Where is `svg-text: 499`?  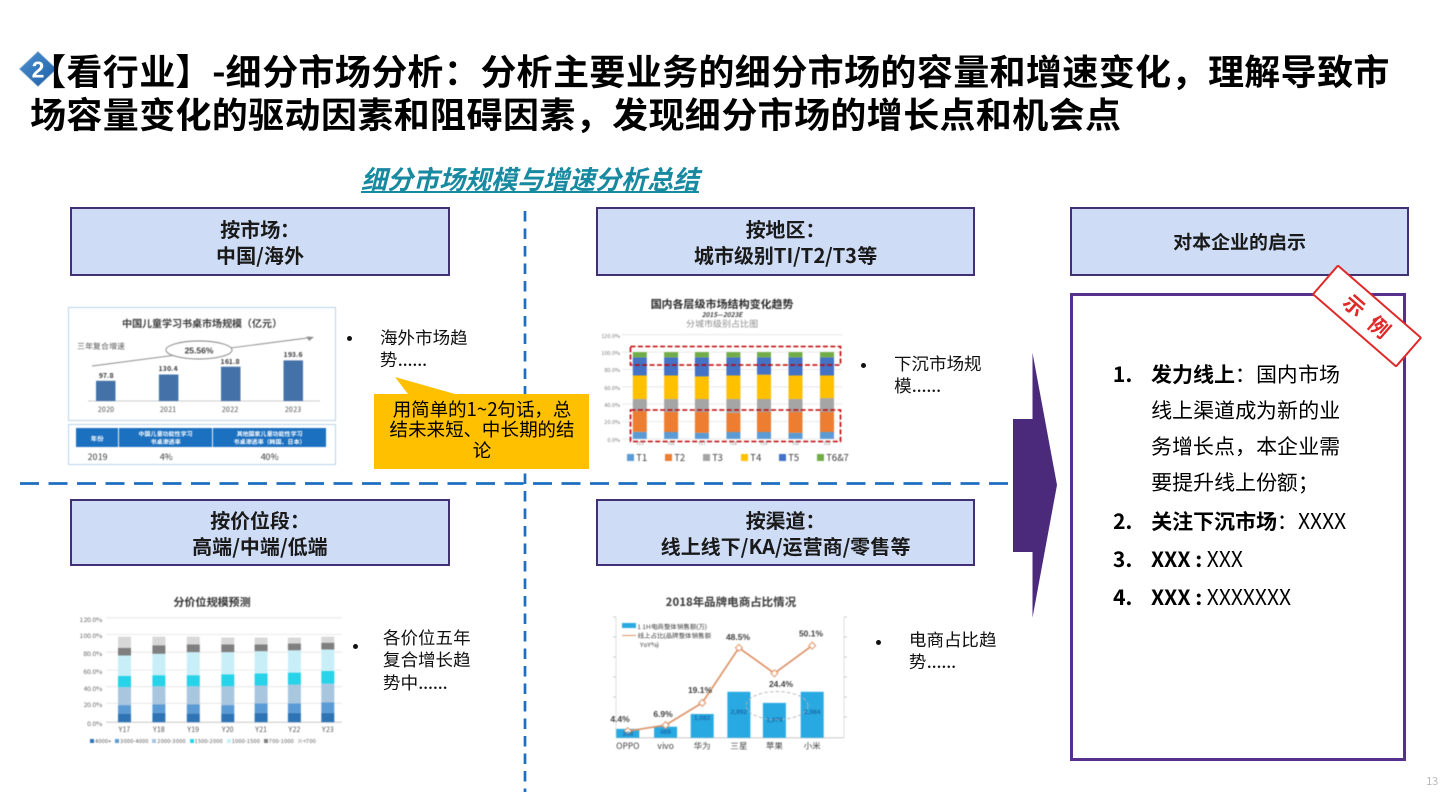 svg-text: 499 is located at coordinates (665, 732).